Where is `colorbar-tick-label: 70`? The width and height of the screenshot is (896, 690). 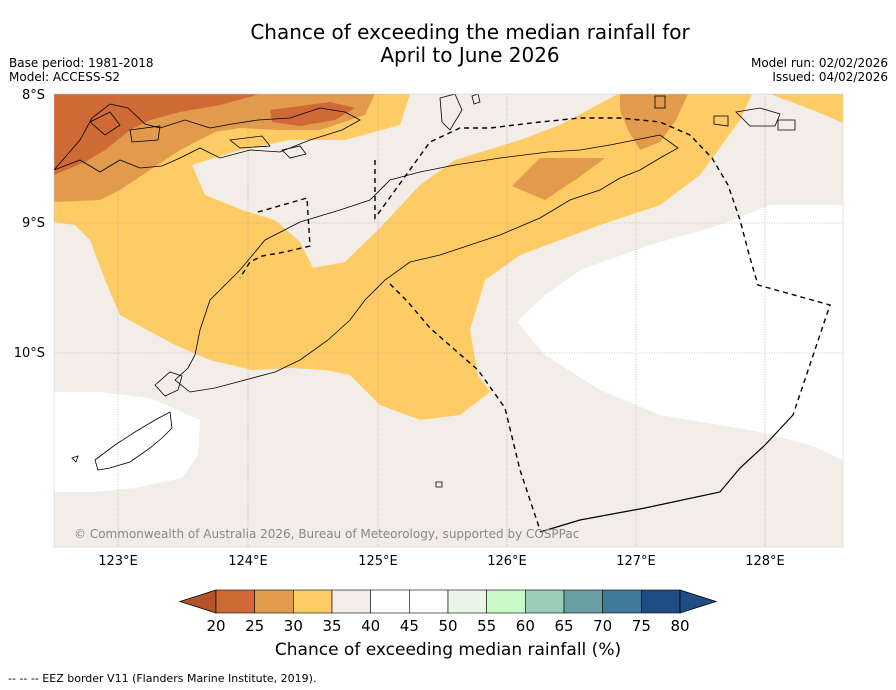 colorbar-tick-label: 70 is located at coordinates (602, 626).